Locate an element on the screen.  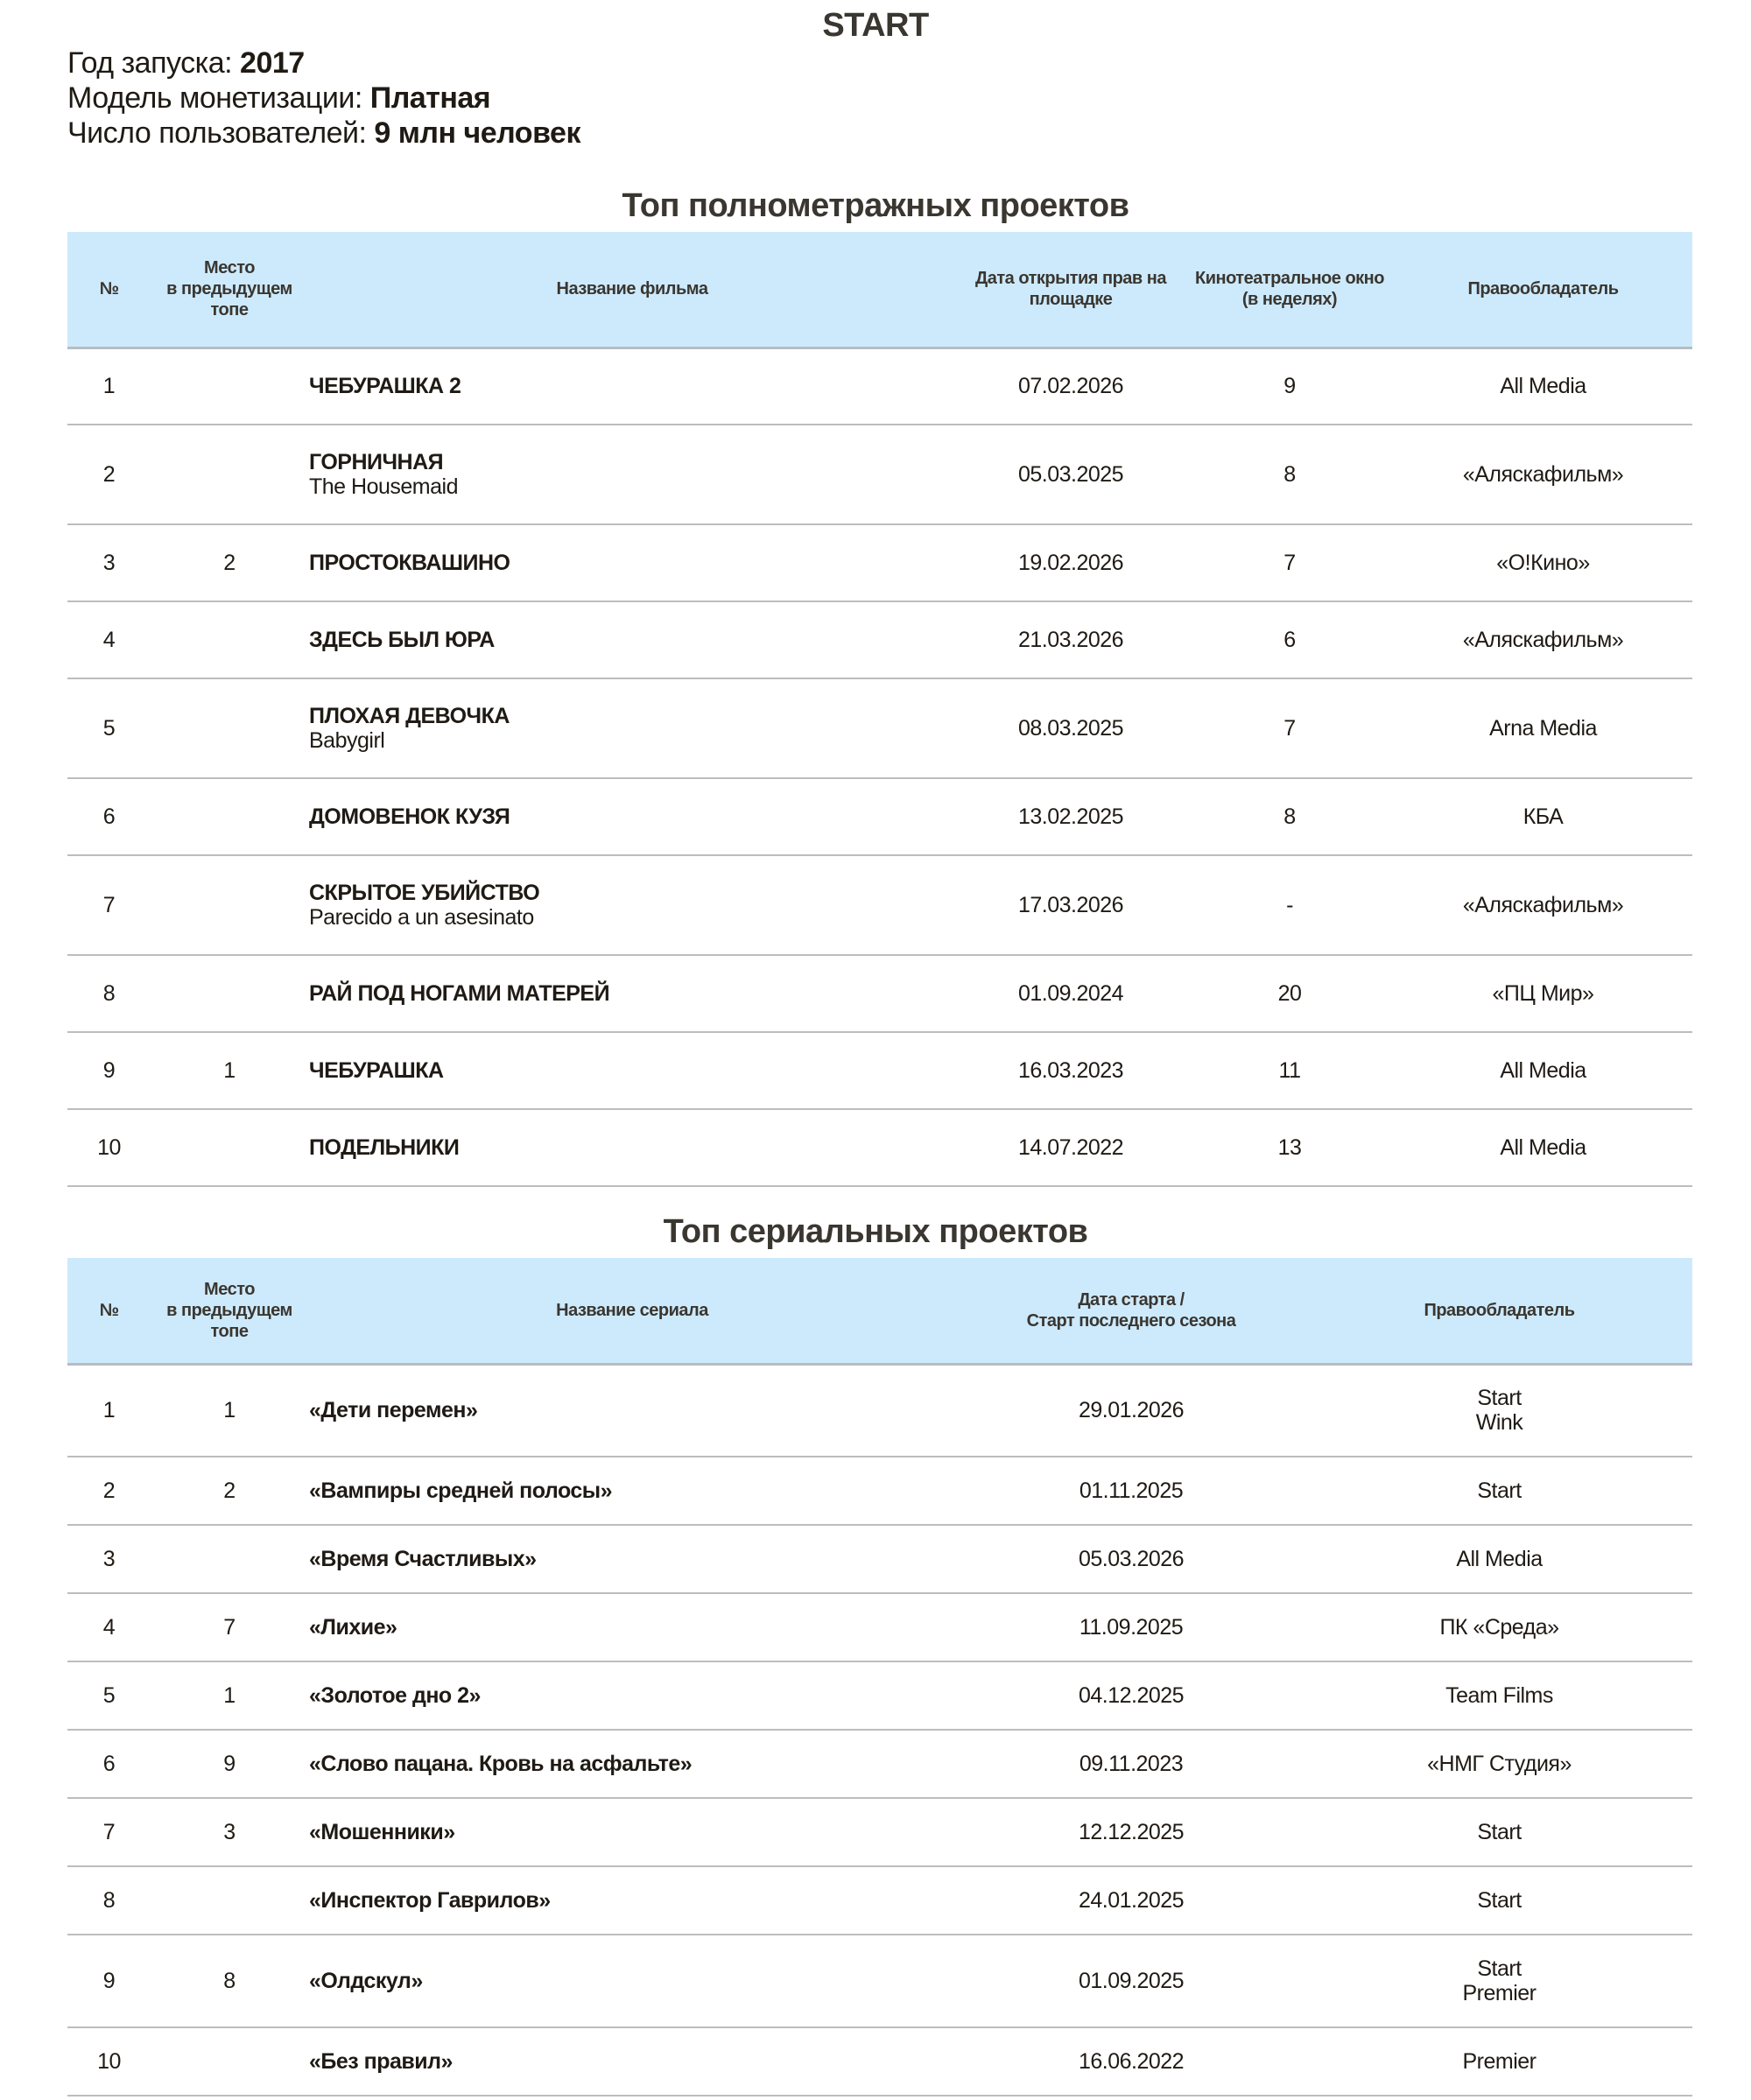
theatrical-window-cell: 11 is located at coordinates (1289, 1071).